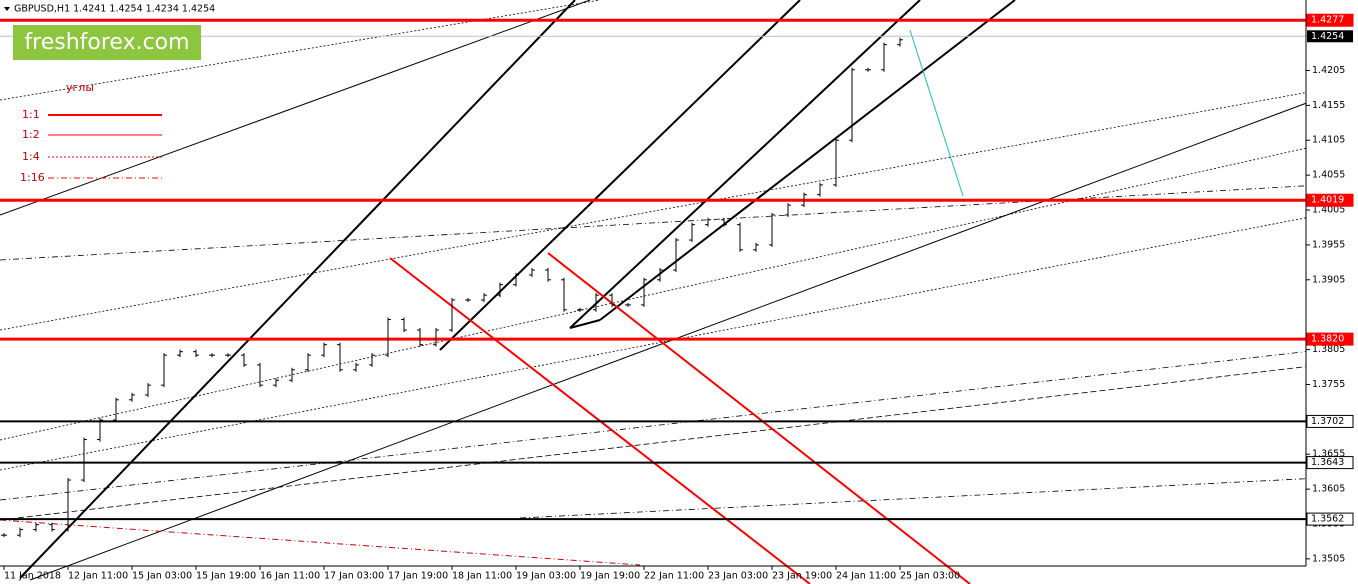 The height and width of the screenshot is (584, 1358). Describe the element at coordinates (546, 576) in the screenshot. I see `x-tick-label: 19 Jan 03:00` at that location.